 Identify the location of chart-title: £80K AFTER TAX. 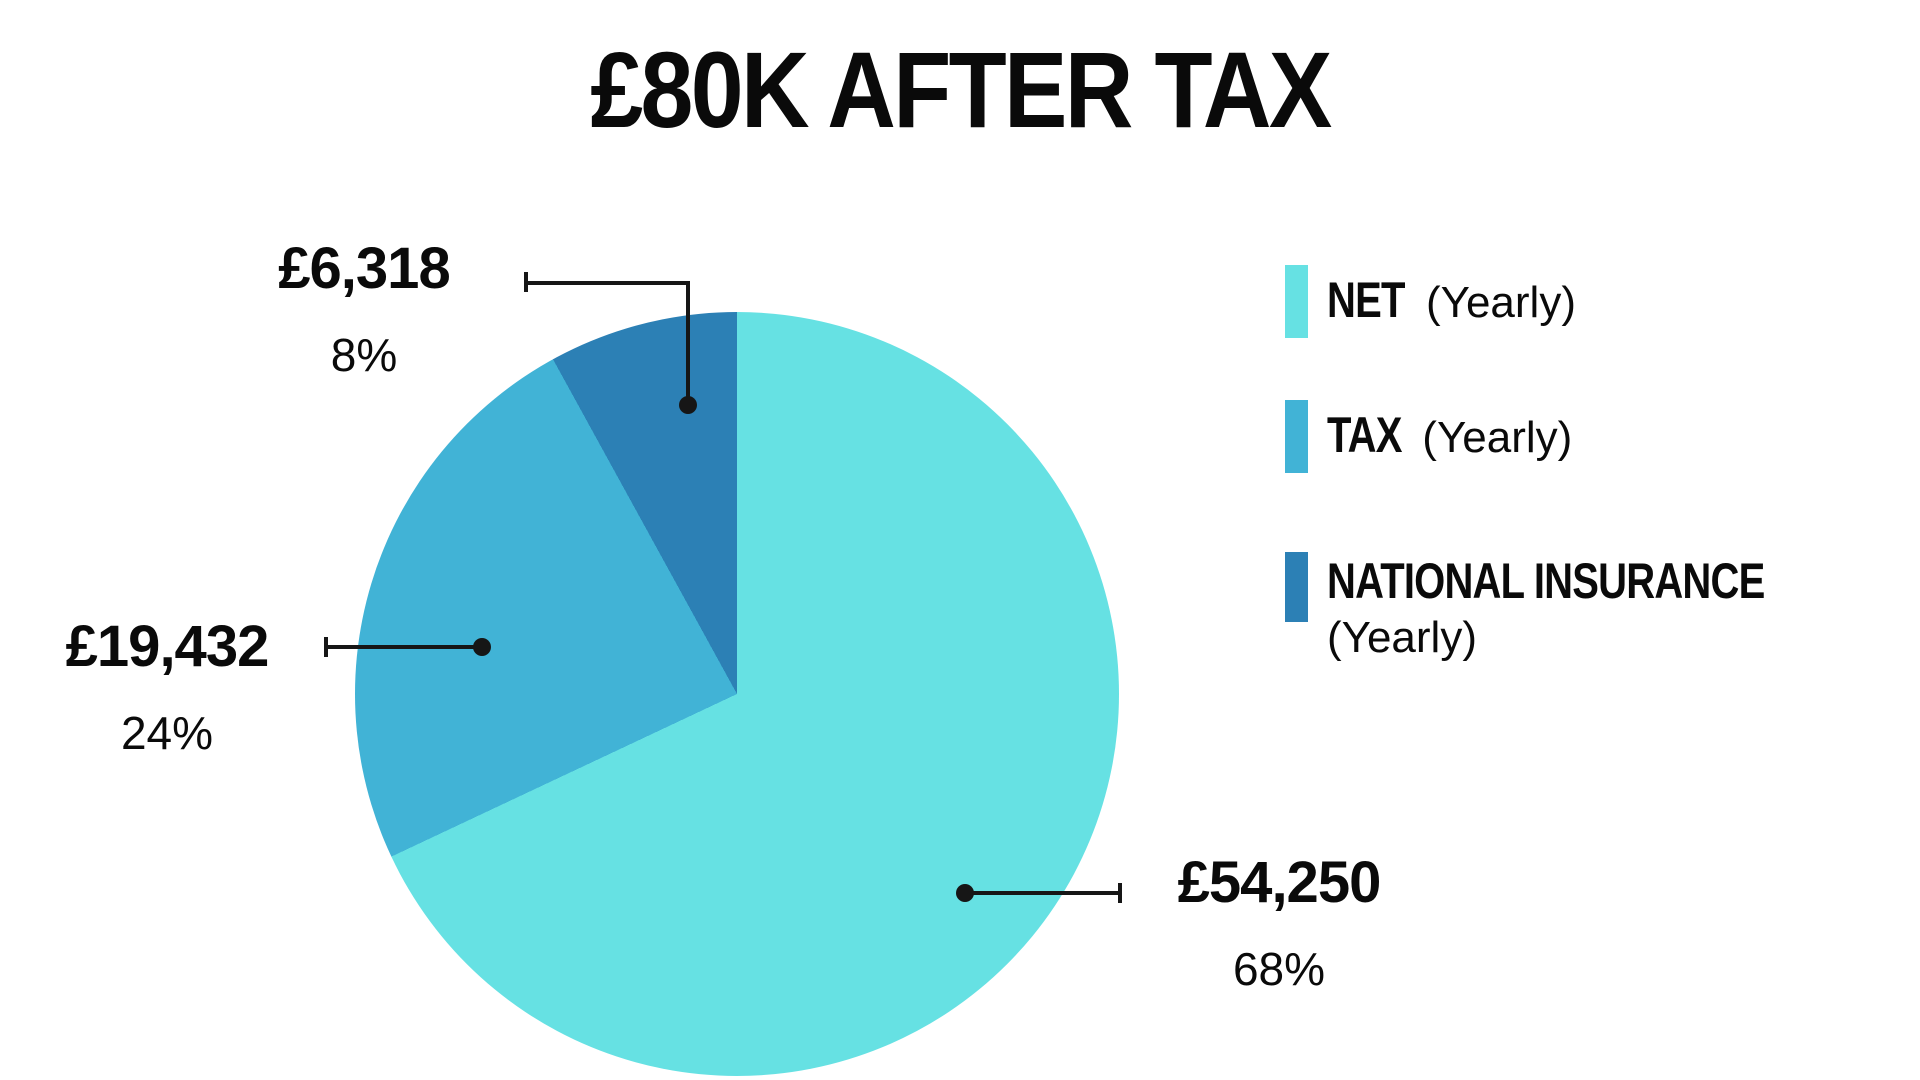
(961, 89).